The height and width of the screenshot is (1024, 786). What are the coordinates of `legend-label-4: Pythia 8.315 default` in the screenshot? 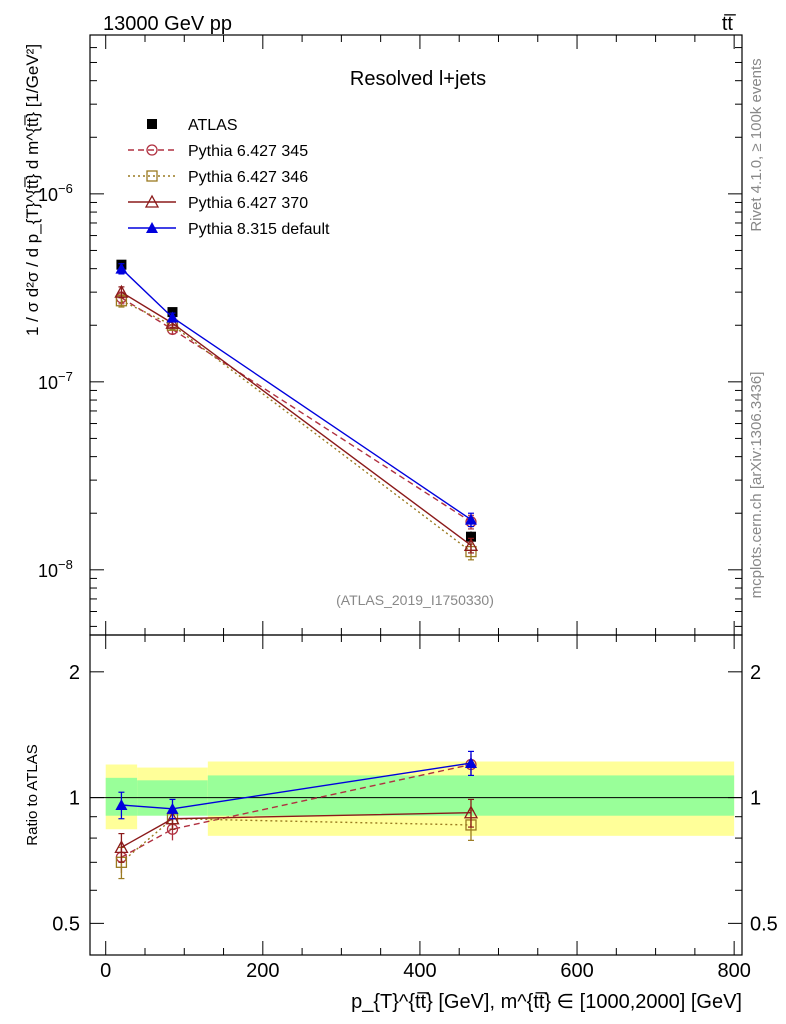 It's located at (259, 229).